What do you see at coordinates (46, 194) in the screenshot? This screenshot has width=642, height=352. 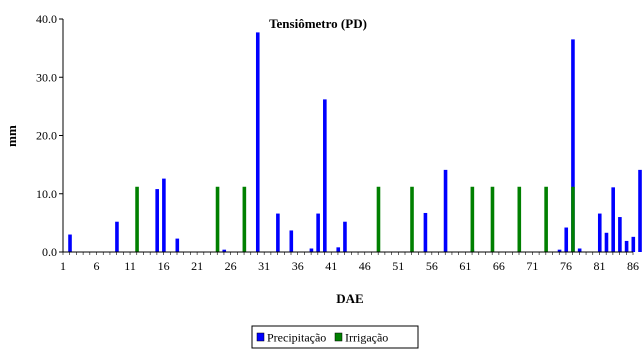 I see `y-tick-label: 10.0` at bounding box center [46, 194].